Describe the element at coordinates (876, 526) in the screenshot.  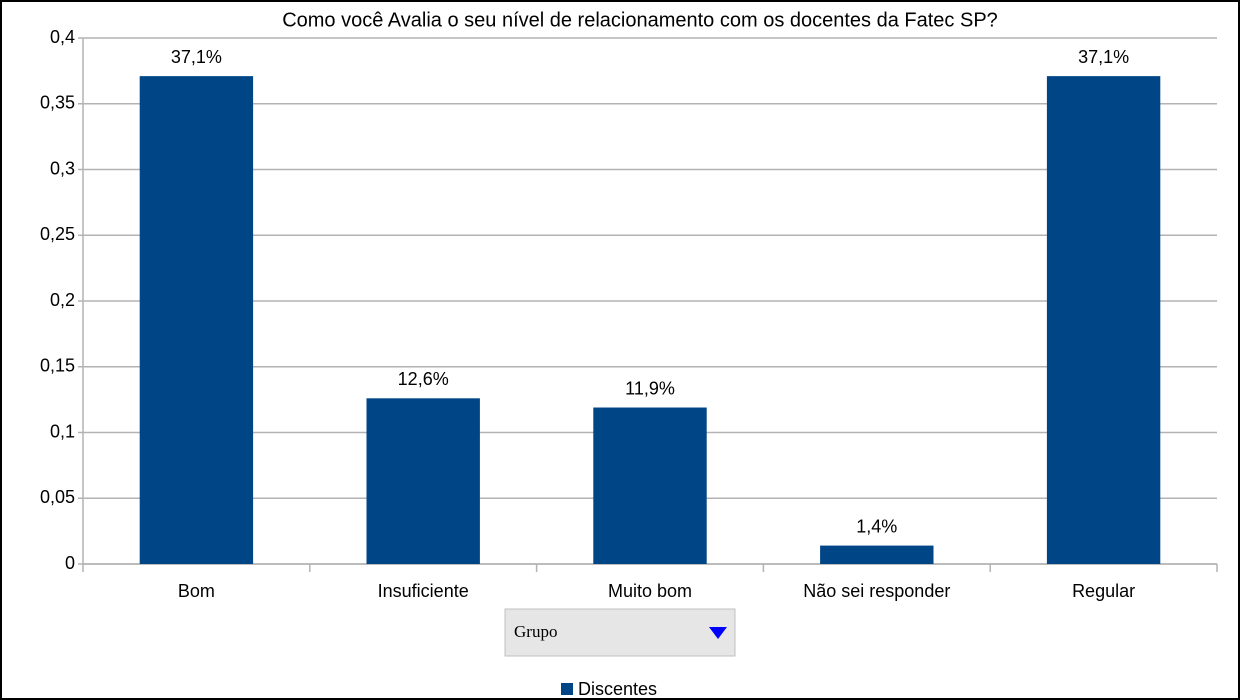
I see `data-label: 1,4%` at that location.